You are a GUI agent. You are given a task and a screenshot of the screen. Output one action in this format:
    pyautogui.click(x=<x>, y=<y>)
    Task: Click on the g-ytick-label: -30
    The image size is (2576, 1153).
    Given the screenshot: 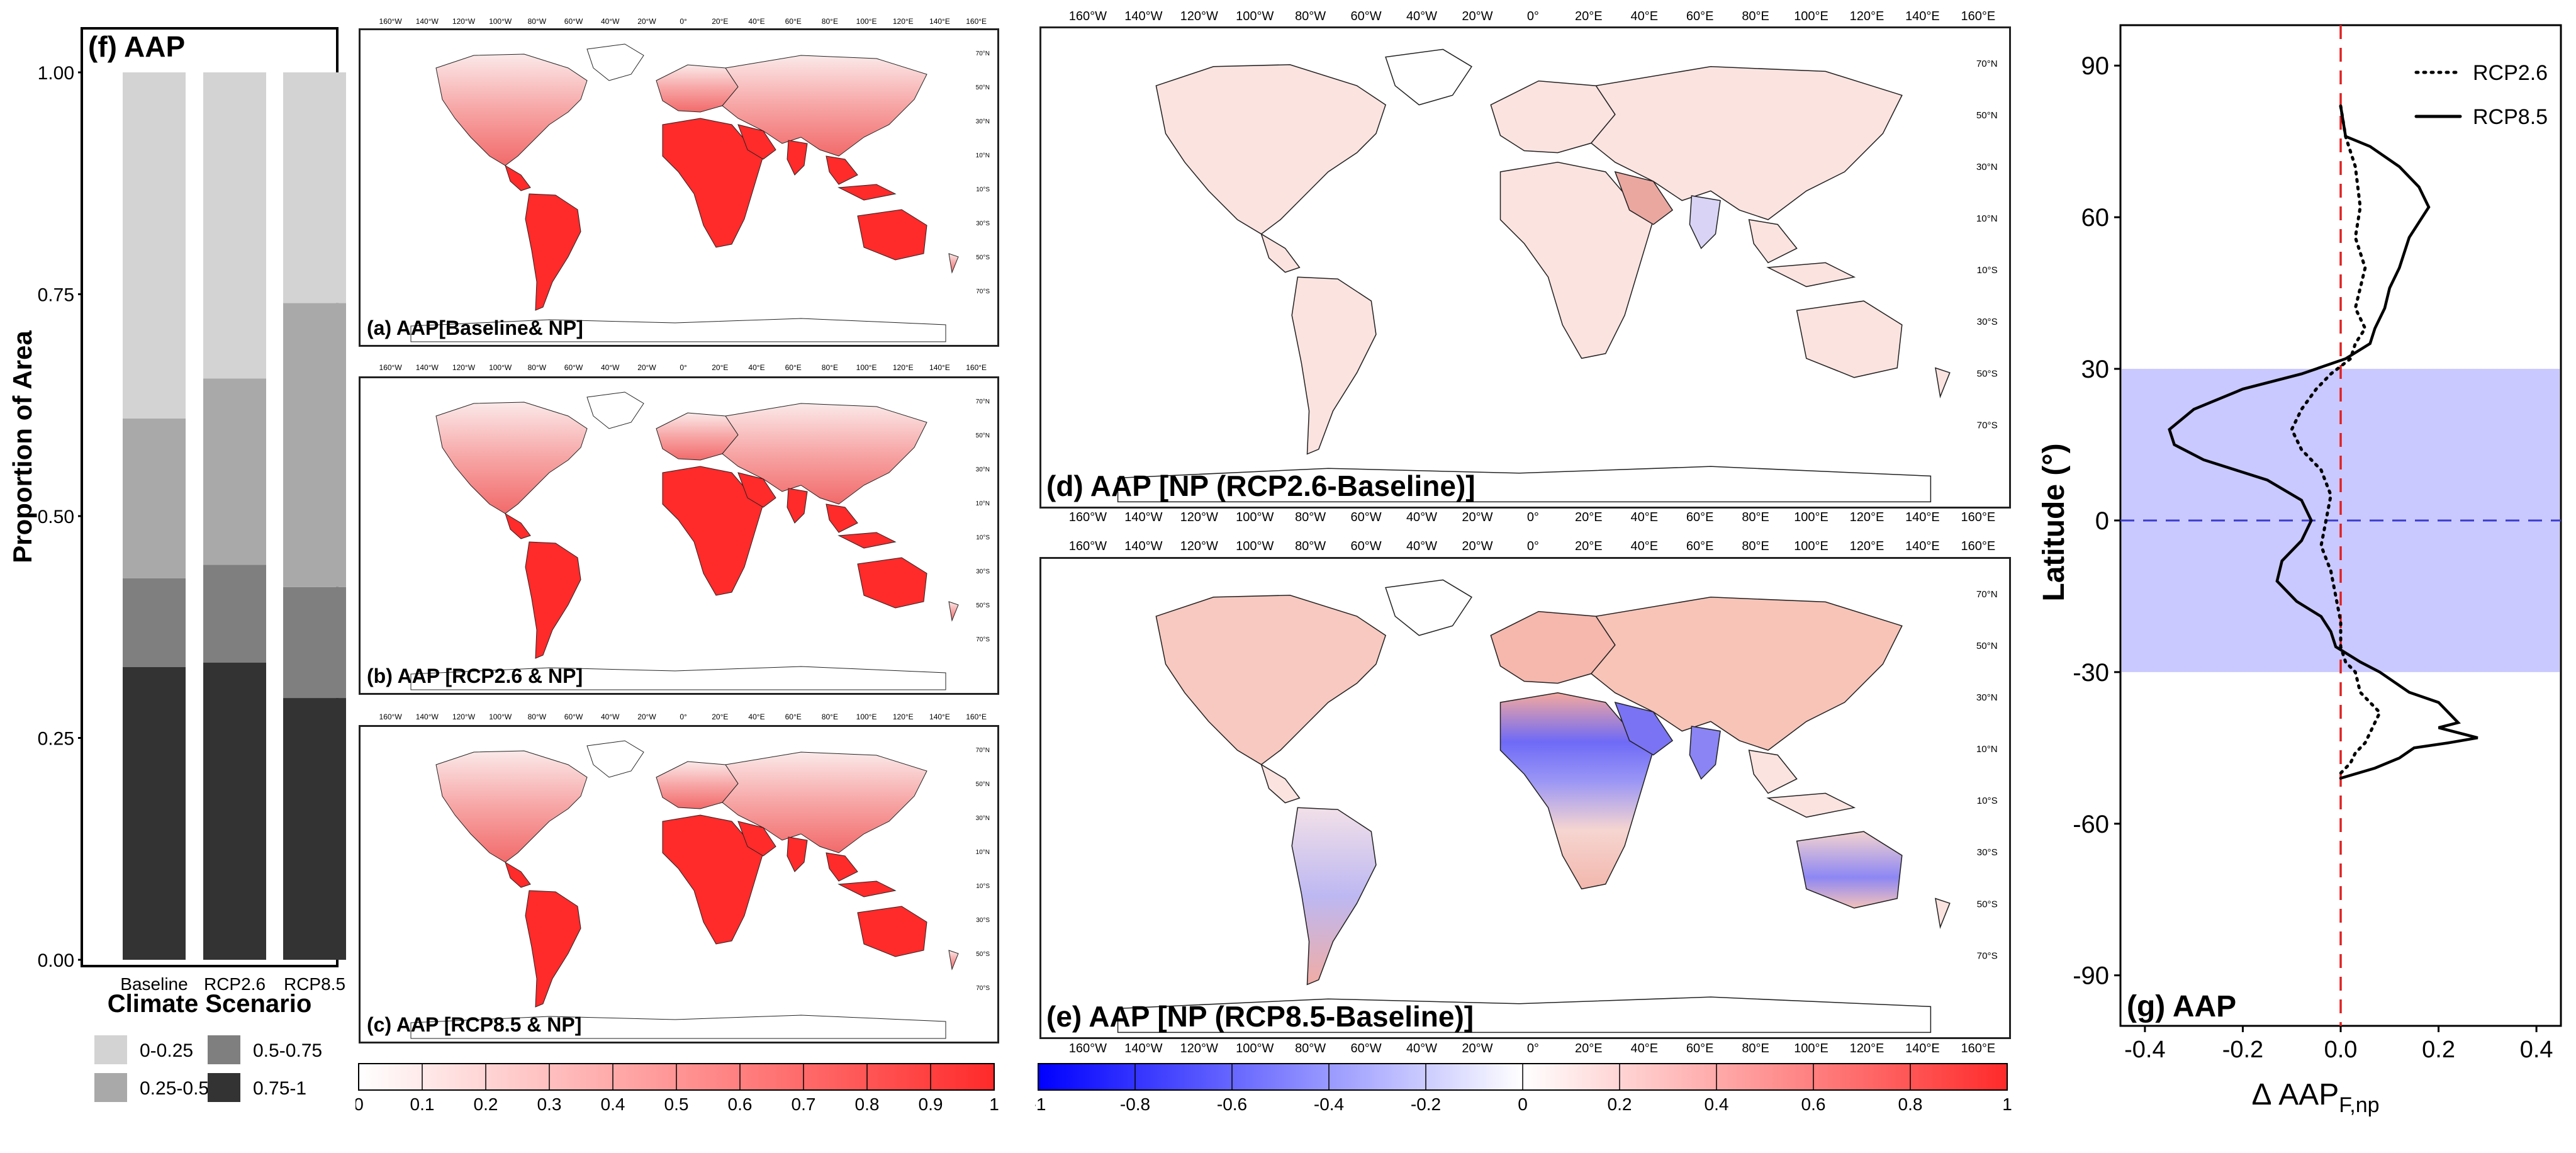 What is the action you would take?
    pyautogui.click(x=2091, y=673)
    